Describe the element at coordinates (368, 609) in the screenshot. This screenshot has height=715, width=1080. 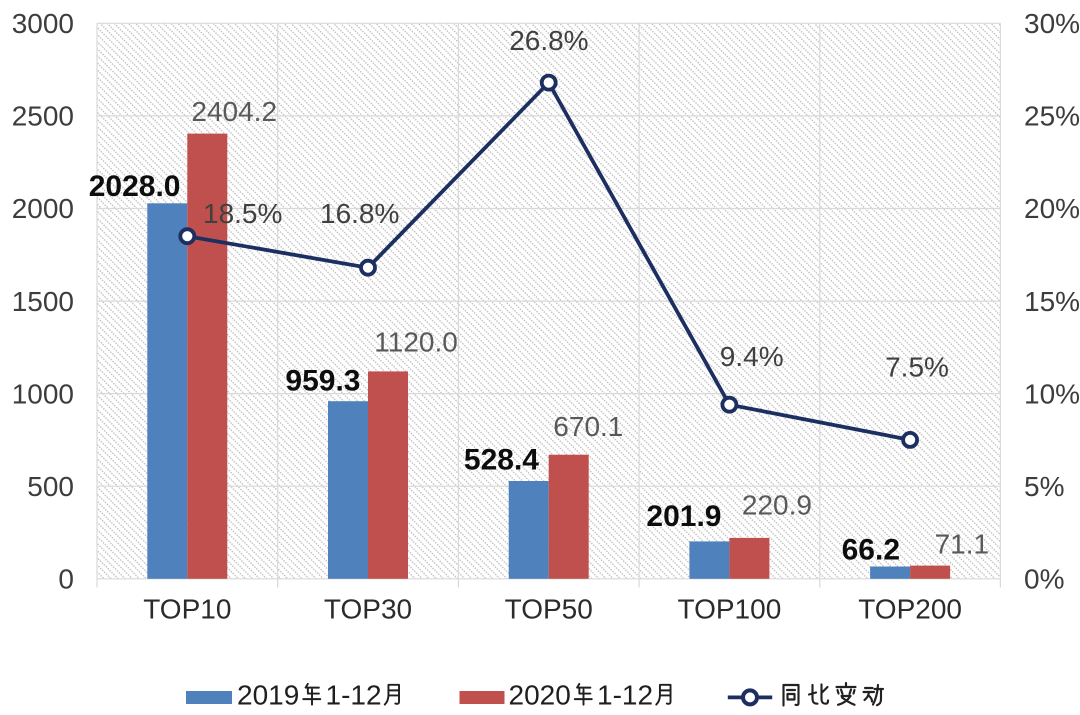
I see `svg-text: TOP30` at that location.